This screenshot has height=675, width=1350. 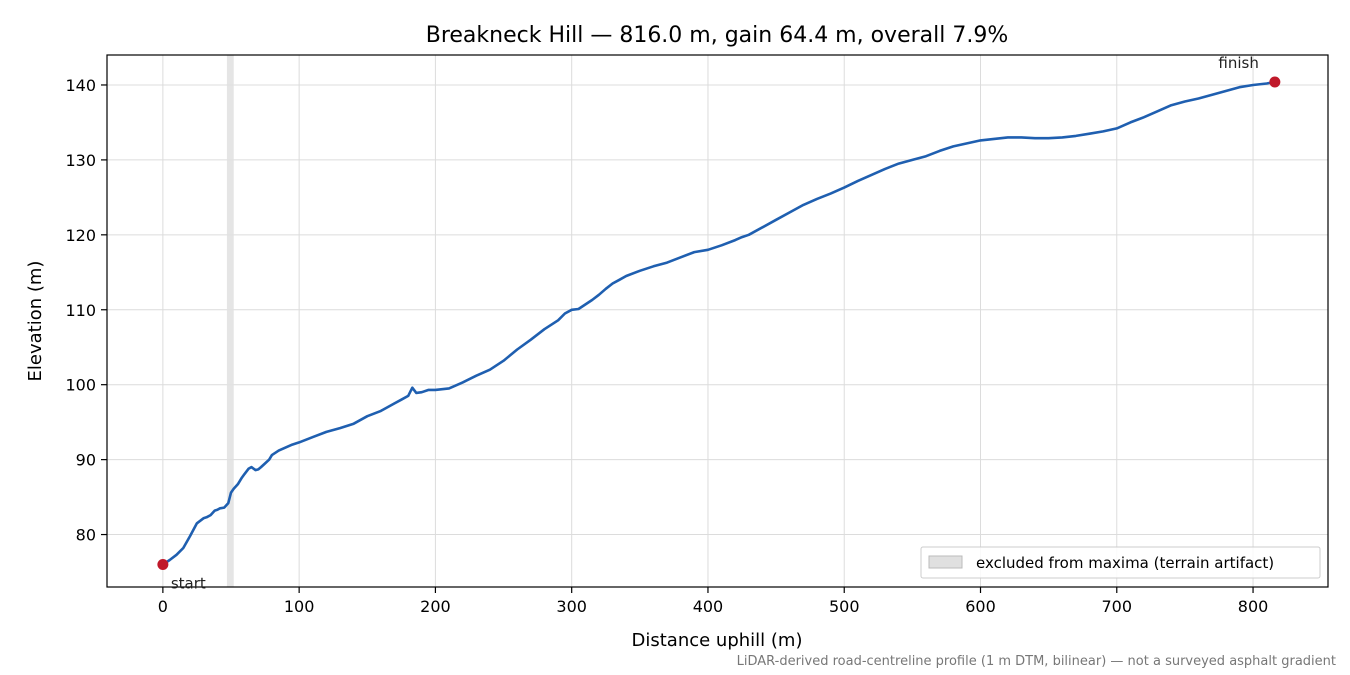 What do you see at coordinates (299, 606) in the screenshot?
I see `x-tick-label: 100` at bounding box center [299, 606].